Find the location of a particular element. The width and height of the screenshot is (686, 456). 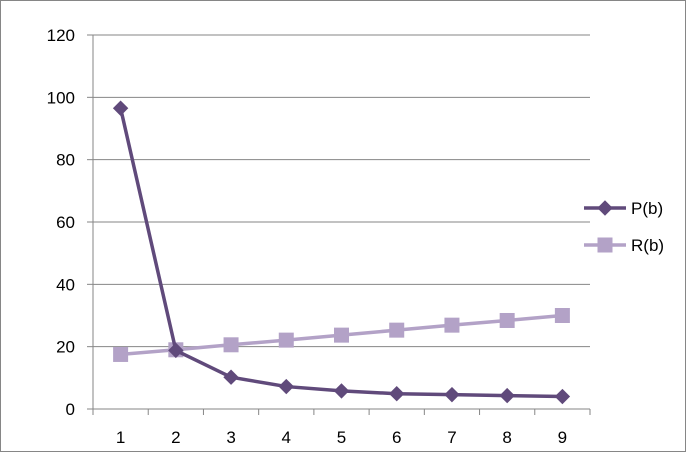

legend-label: P(b) is located at coordinates (647, 208).